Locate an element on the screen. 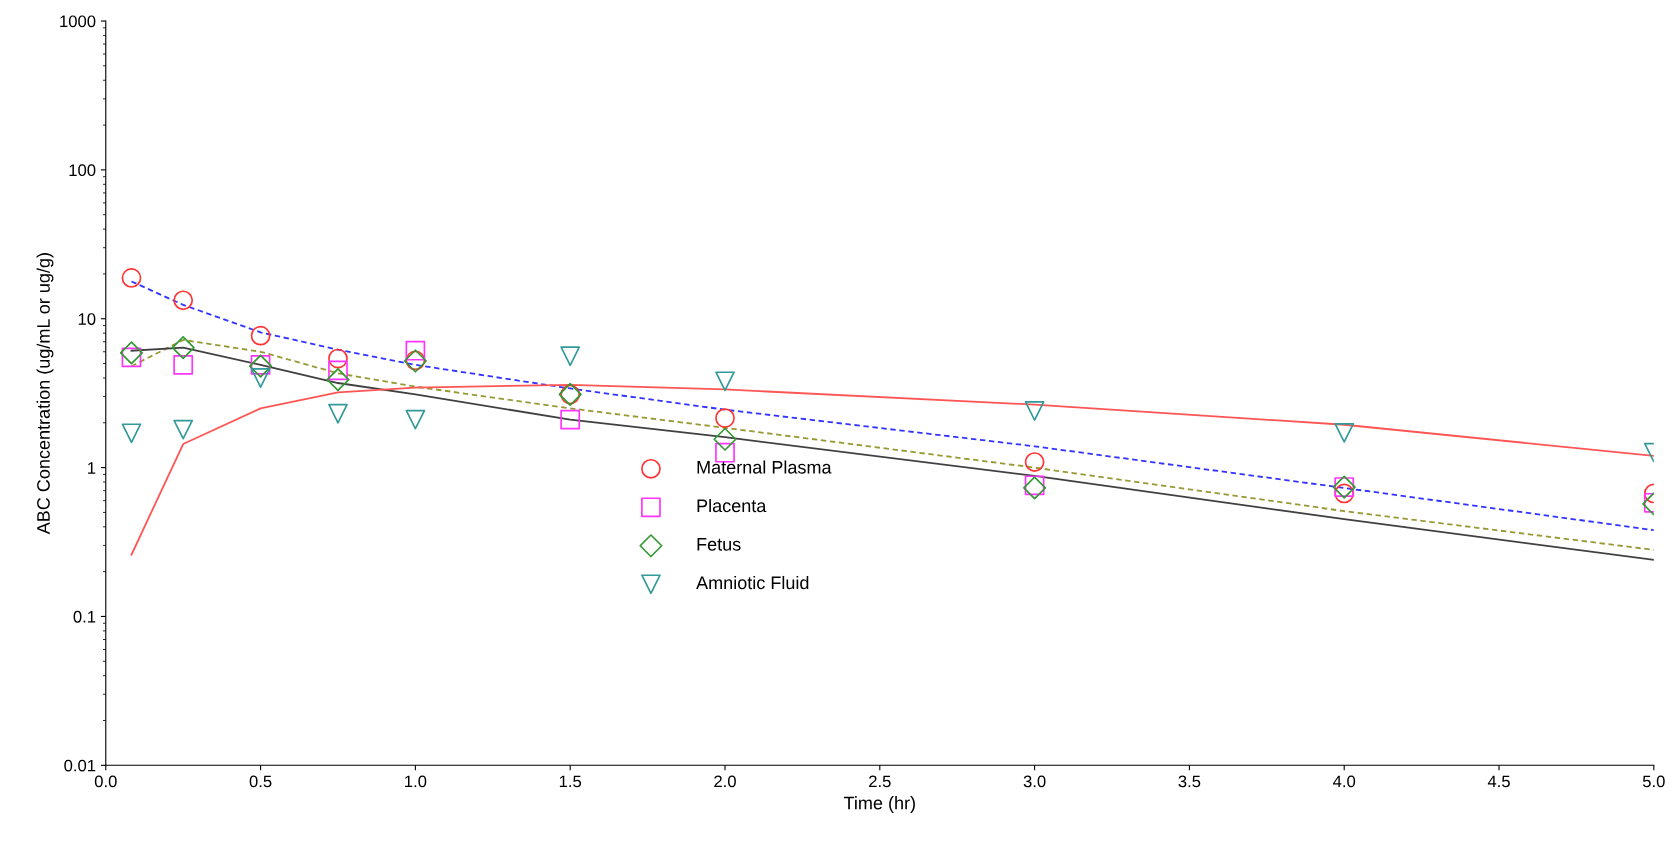 This screenshot has height=841, width=1679. y-tick-label: 0.01 is located at coordinates (80, 765).